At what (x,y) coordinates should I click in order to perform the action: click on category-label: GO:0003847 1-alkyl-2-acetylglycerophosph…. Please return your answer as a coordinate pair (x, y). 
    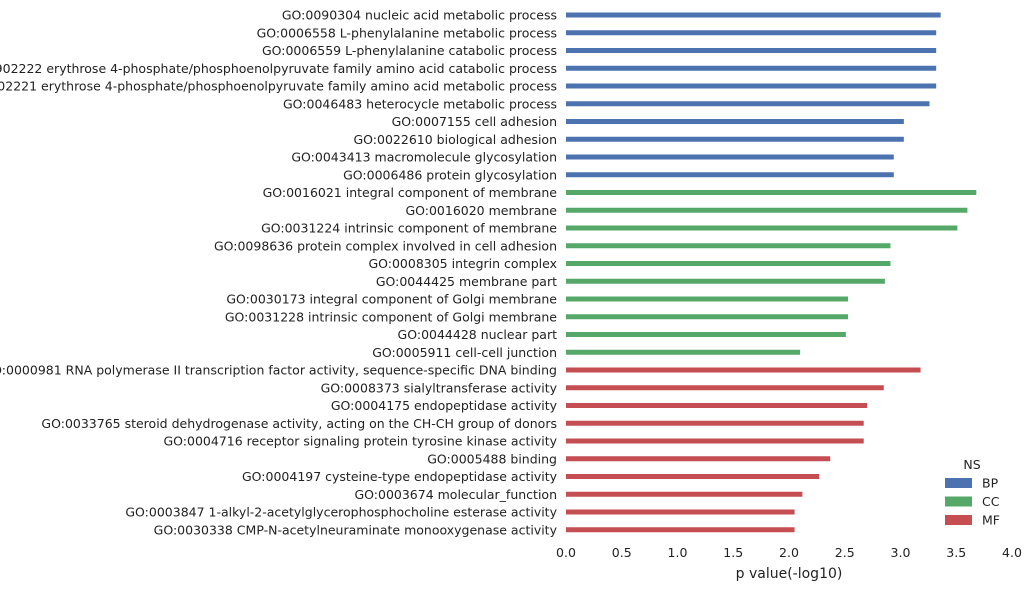
    Looking at the image, I should click on (341, 512).